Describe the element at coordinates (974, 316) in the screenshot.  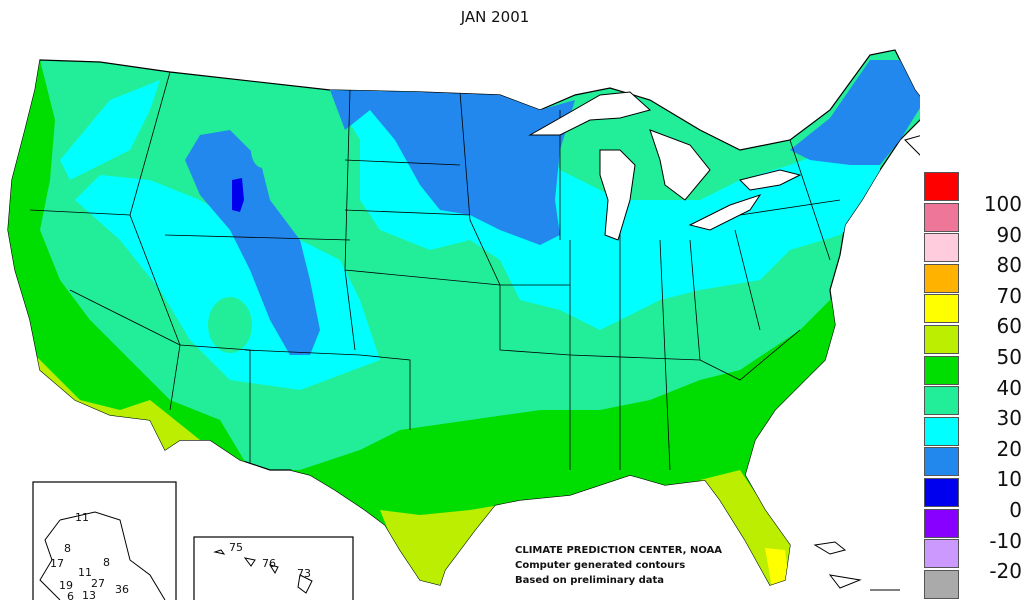
I see `legend-row: 60` at that location.